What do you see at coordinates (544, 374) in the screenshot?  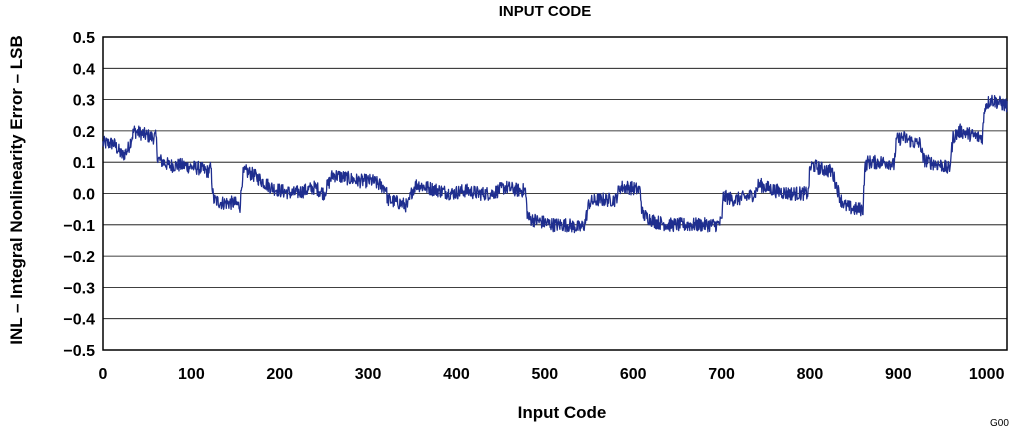 I see `x-tick-label: 500` at bounding box center [544, 374].